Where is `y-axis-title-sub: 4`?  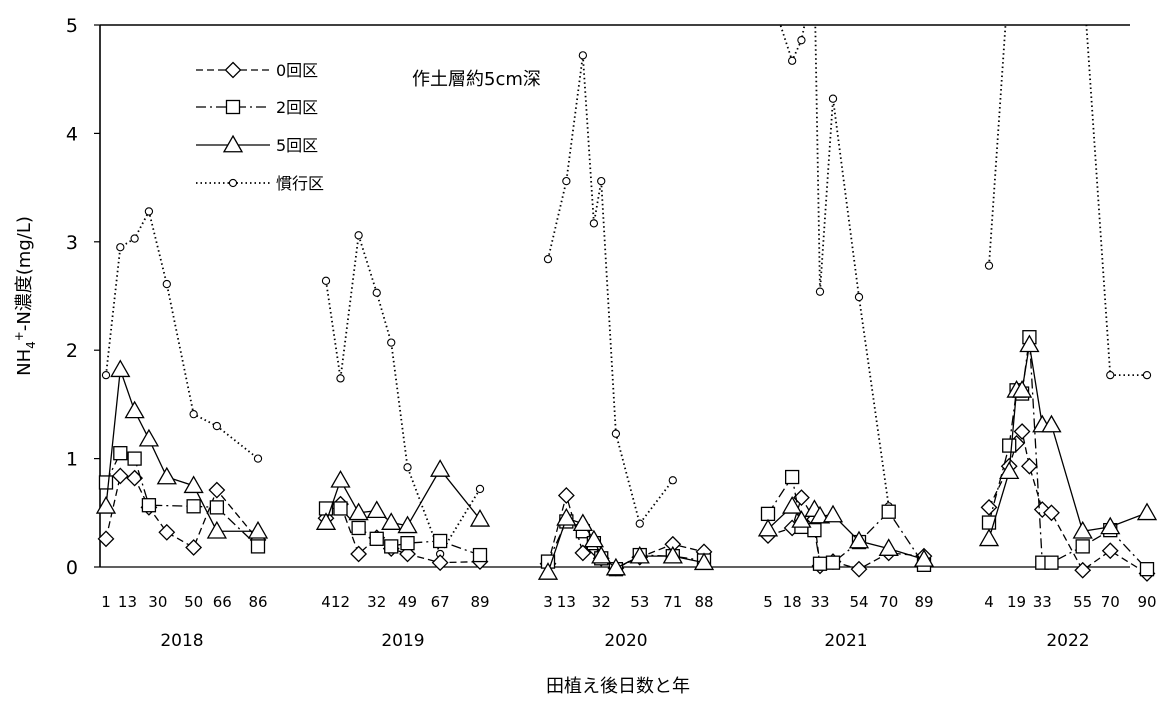
y-axis-title-sub: 4 is located at coordinates (31, 345).